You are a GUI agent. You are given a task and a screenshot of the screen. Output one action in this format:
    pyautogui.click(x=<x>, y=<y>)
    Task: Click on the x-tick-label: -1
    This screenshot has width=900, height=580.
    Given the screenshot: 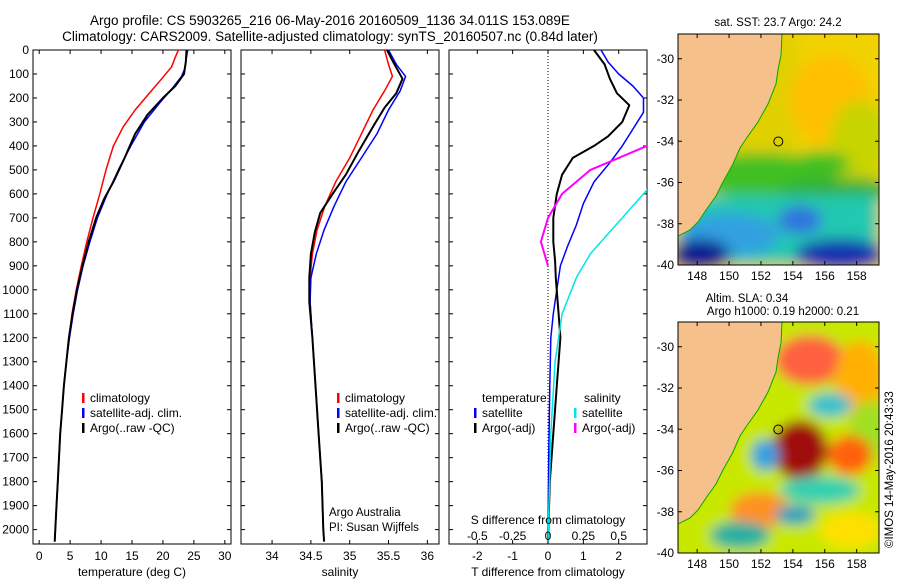 What is the action you would take?
    pyautogui.click(x=512, y=556)
    